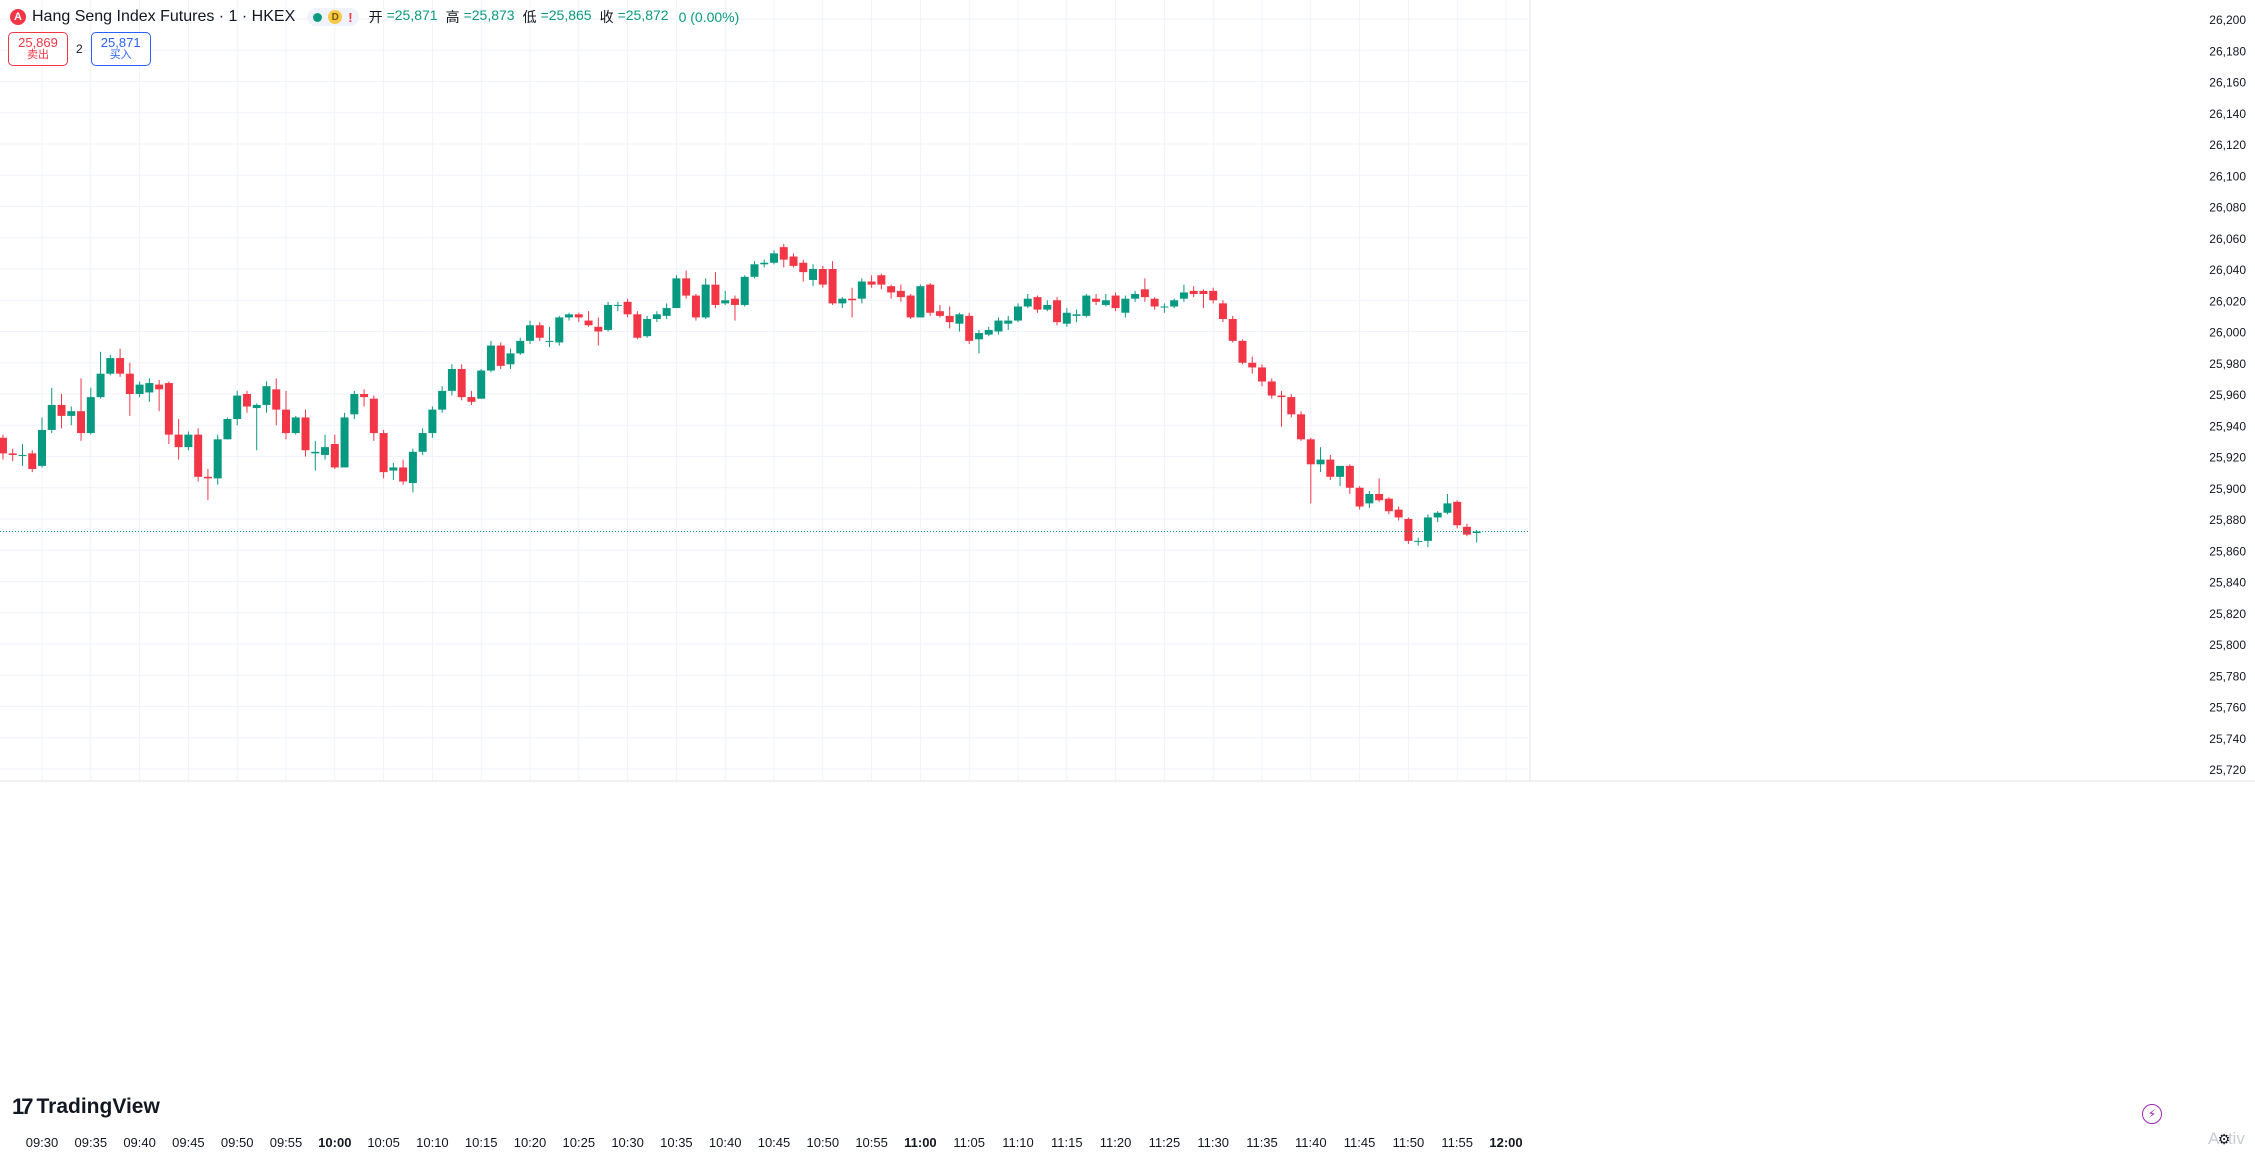  What do you see at coordinates (2152, 1114) in the screenshot?
I see `bolt-icon: ⚡` at bounding box center [2152, 1114].